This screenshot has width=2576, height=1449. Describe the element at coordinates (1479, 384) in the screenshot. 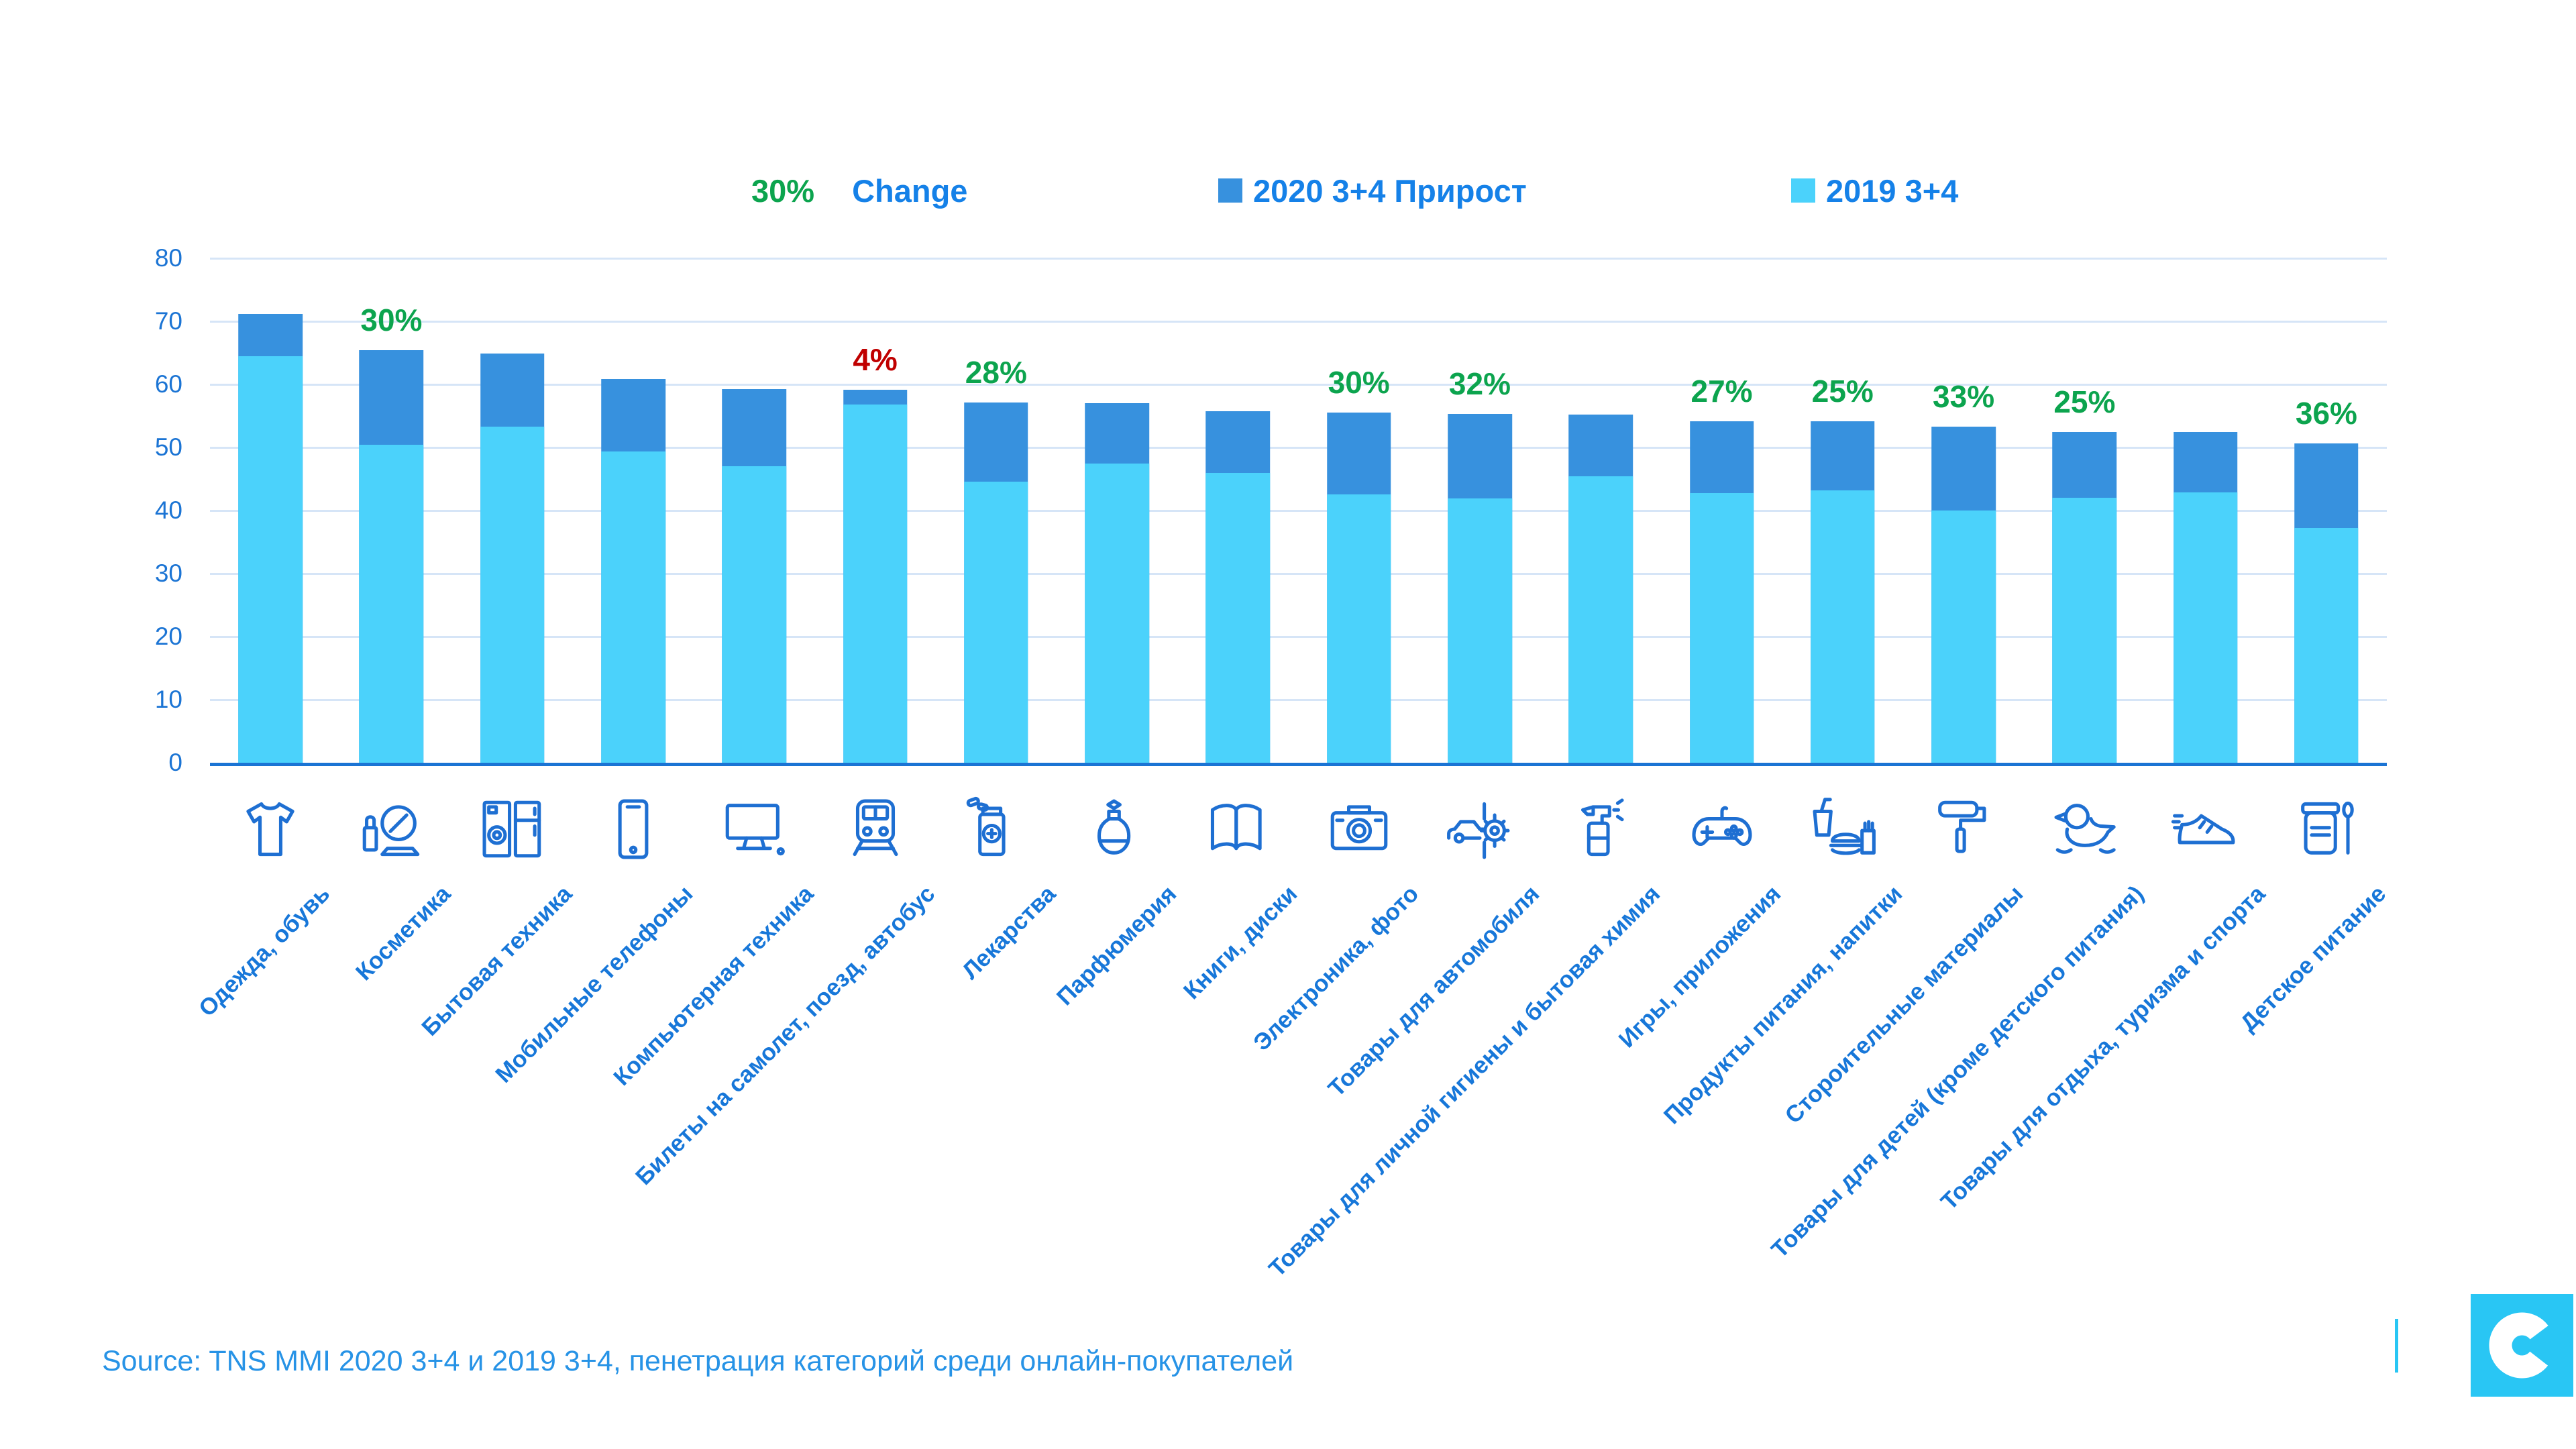

I see `change-percent-label: 32%` at that location.